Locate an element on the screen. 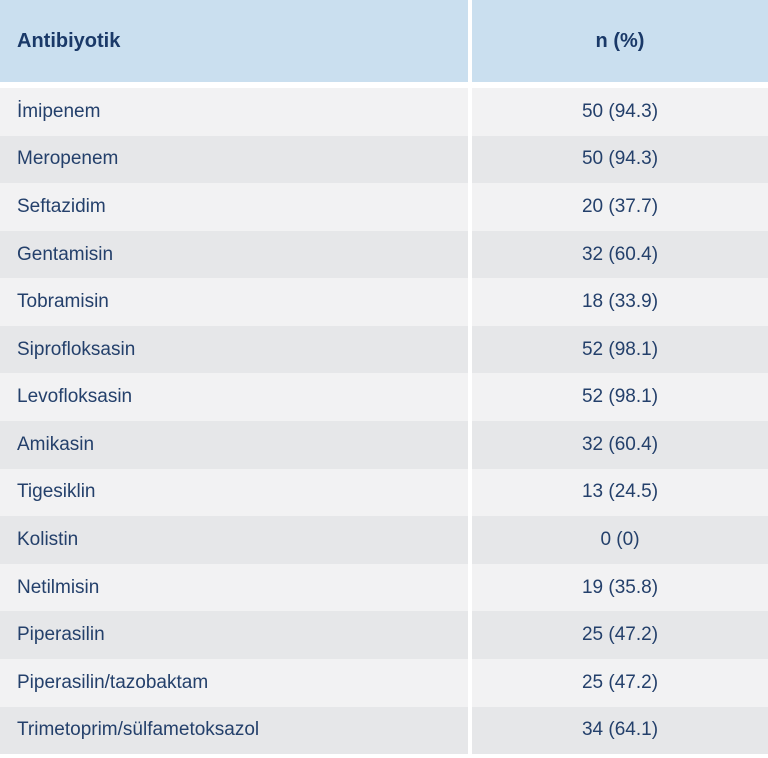 The image size is (768, 758). table-row: Amikasin 32 (60.4) is located at coordinates (384, 445).